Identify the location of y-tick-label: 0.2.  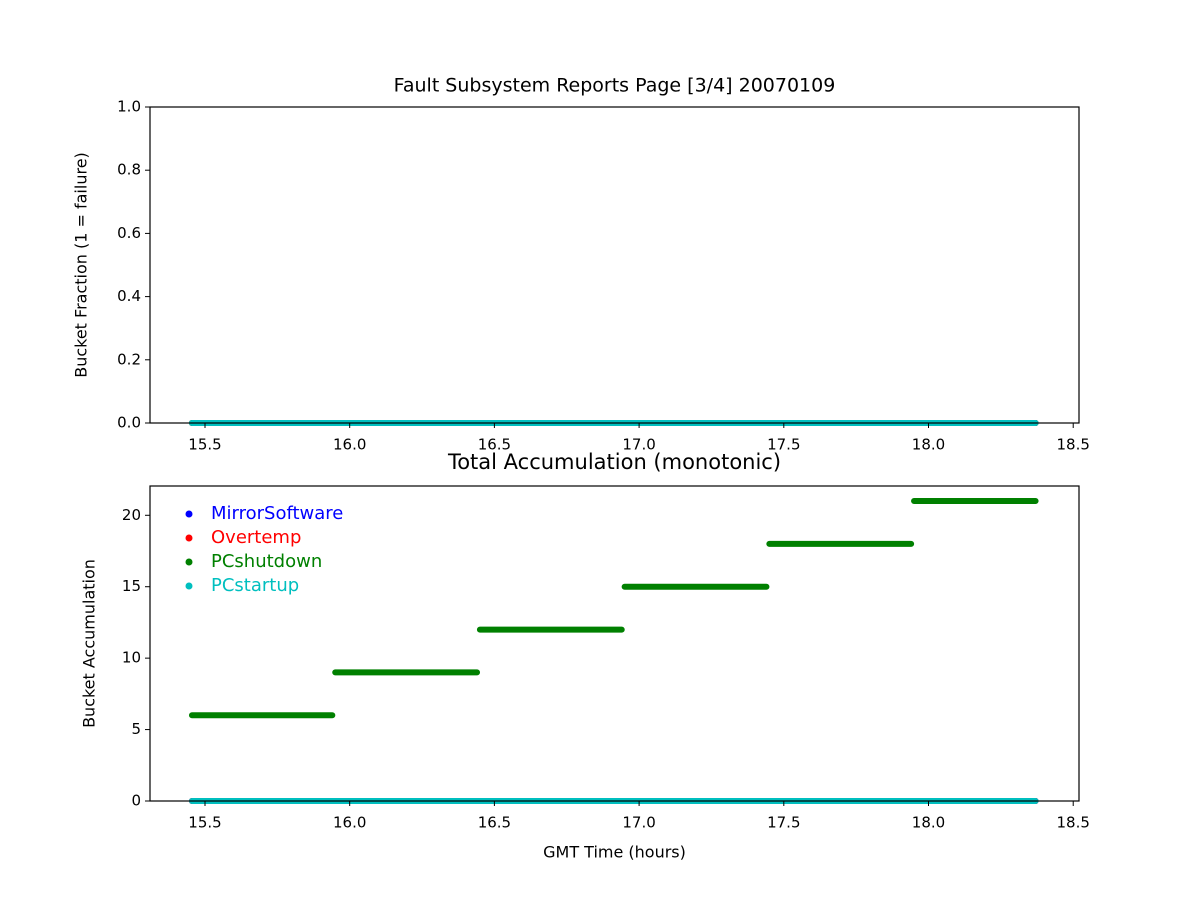
(129, 359).